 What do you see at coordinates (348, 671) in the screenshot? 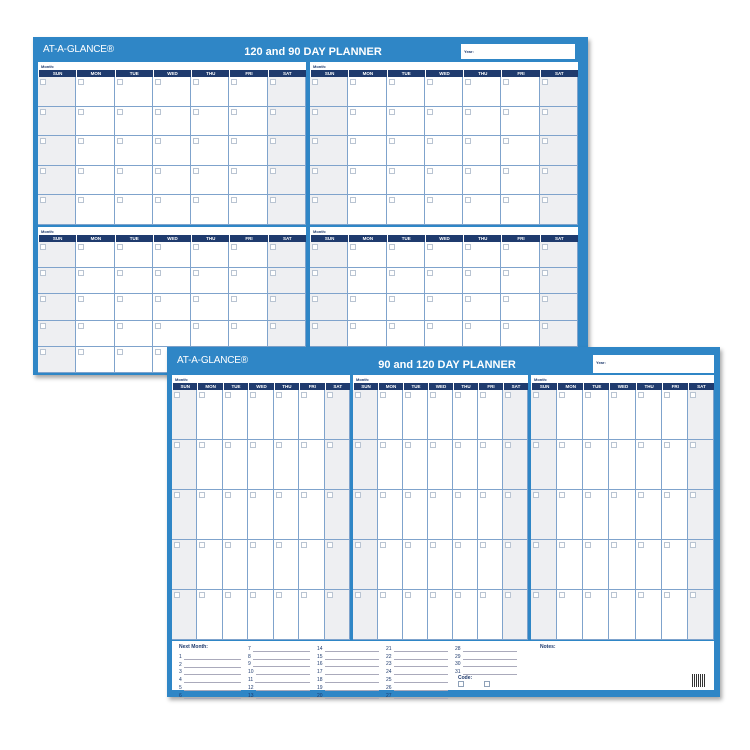
I see `day-line: 17` at bounding box center [348, 671].